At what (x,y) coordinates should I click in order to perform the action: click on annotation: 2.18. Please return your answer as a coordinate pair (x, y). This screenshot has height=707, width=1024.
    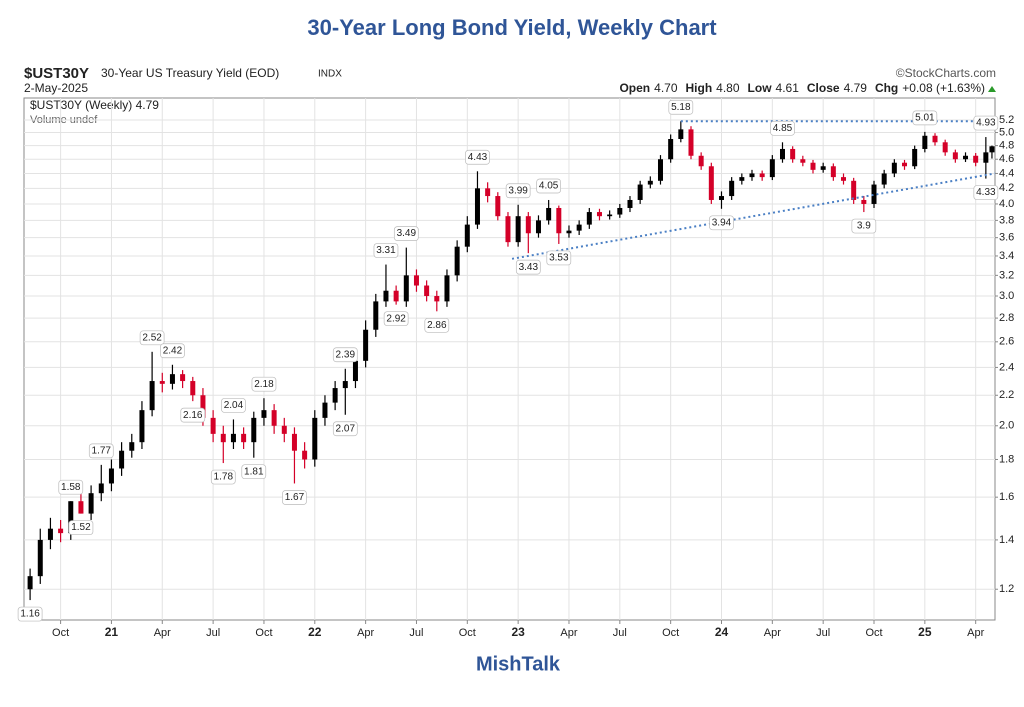
    Looking at the image, I should click on (264, 384).